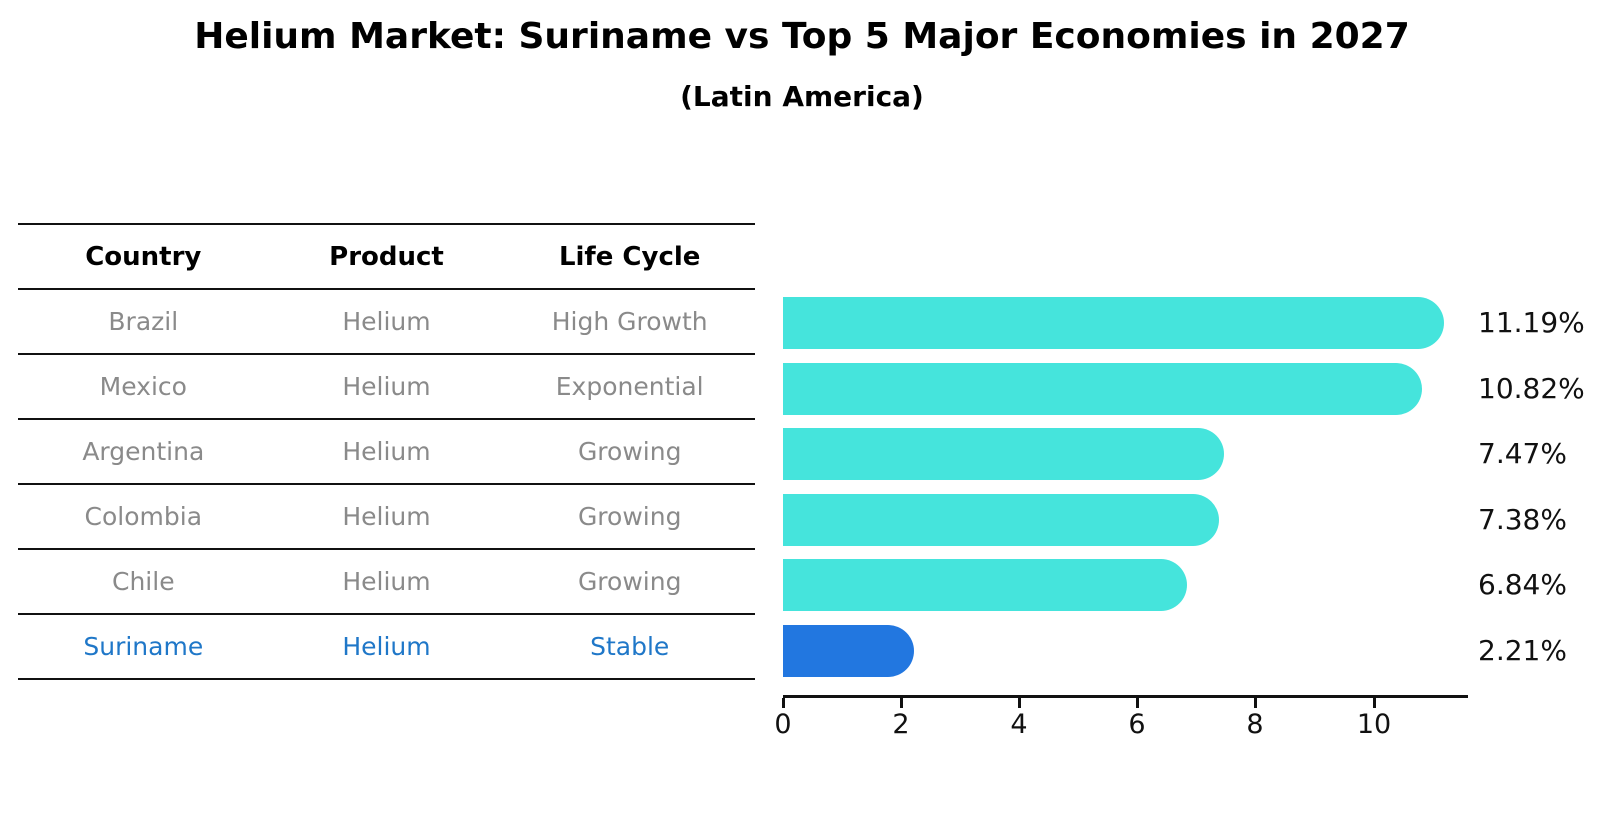 This screenshot has width=1604, height=823. What do you see at coordinates (1019, 724) in the screenshot?
I see `x-tick-label: 4` at bounding box center [1019, 724].